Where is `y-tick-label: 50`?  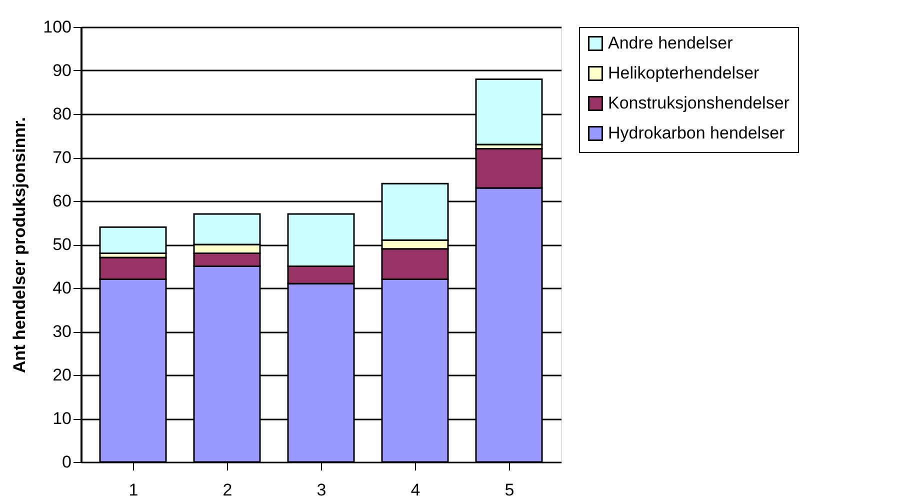 y-tick-label: 50 is located at coordinates (62, 244).